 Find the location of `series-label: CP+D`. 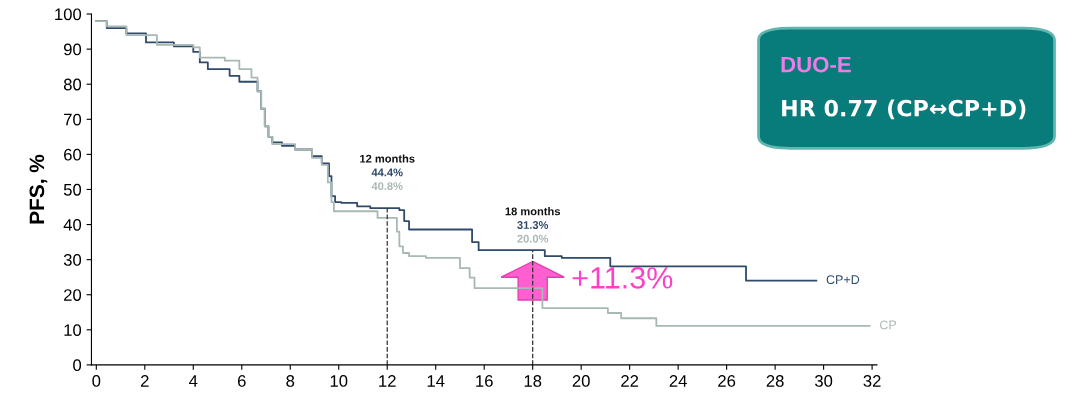

series-label: CP+D is located at coordinates (843, 280).